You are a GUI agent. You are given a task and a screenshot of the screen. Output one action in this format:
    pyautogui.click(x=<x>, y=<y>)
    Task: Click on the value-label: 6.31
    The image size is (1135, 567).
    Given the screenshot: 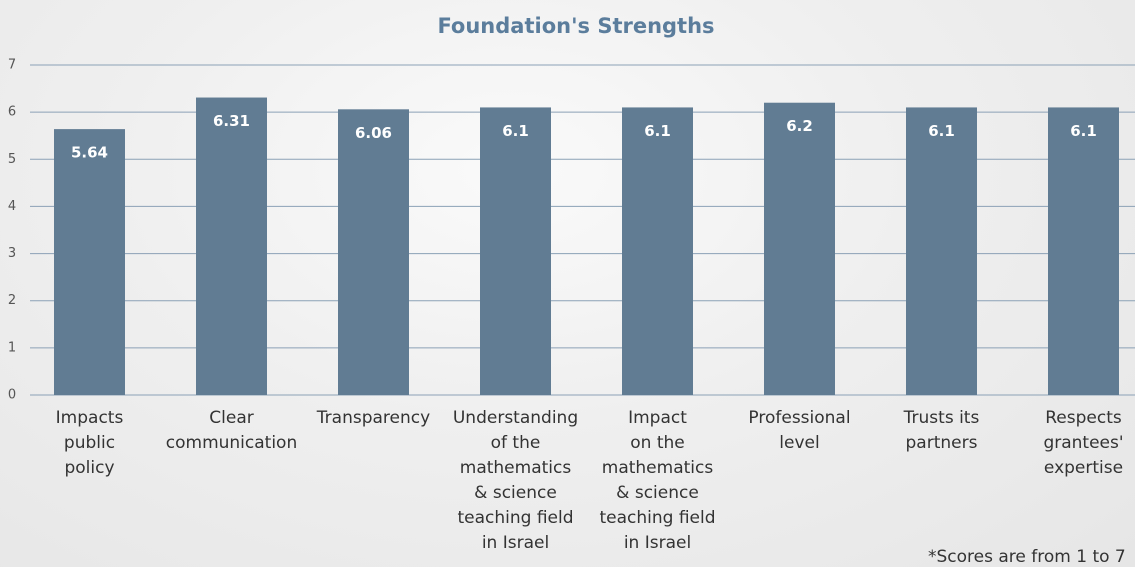 What is the action you would take?
    pyautogui.click(x=231, y=121)
    